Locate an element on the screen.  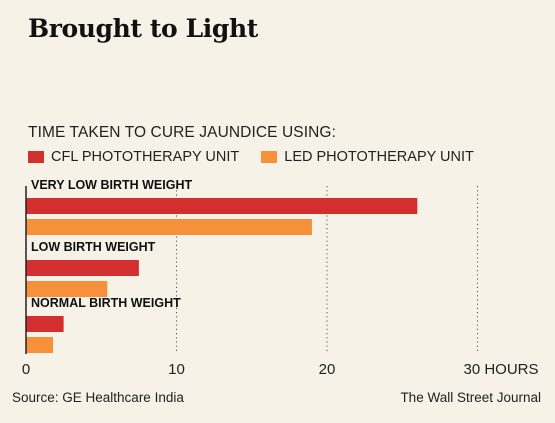
category-label: VERY LOW BIRTH WEIGHT is located at coordinates (111, 185).